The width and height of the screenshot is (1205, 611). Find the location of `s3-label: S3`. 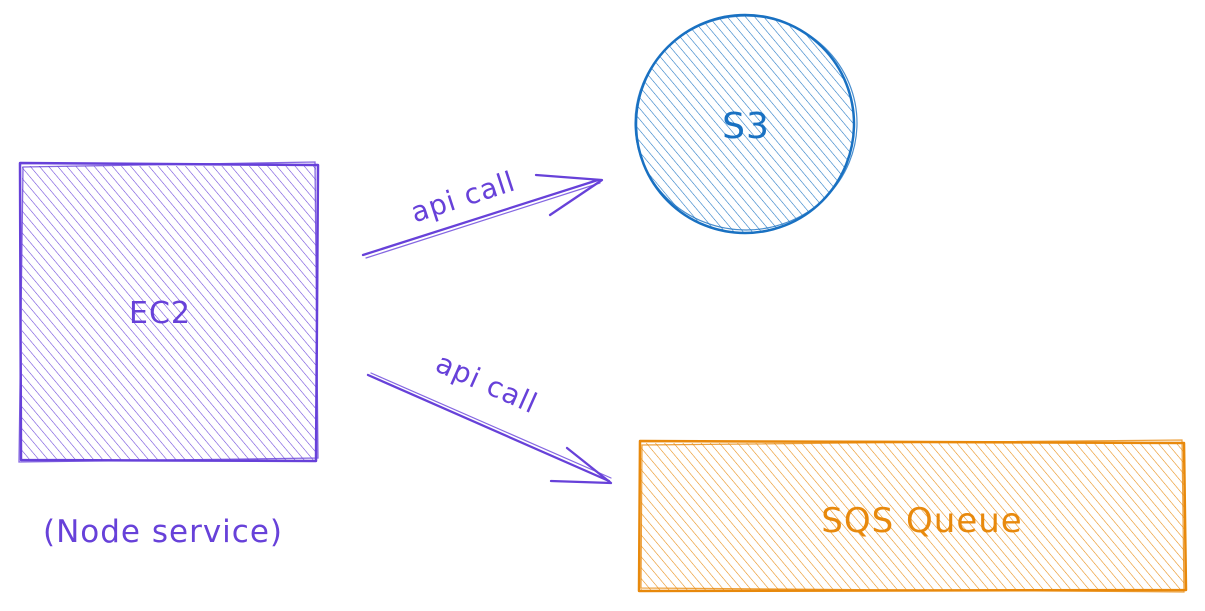

s3-label: S3 is located at coordinates (746, 126).